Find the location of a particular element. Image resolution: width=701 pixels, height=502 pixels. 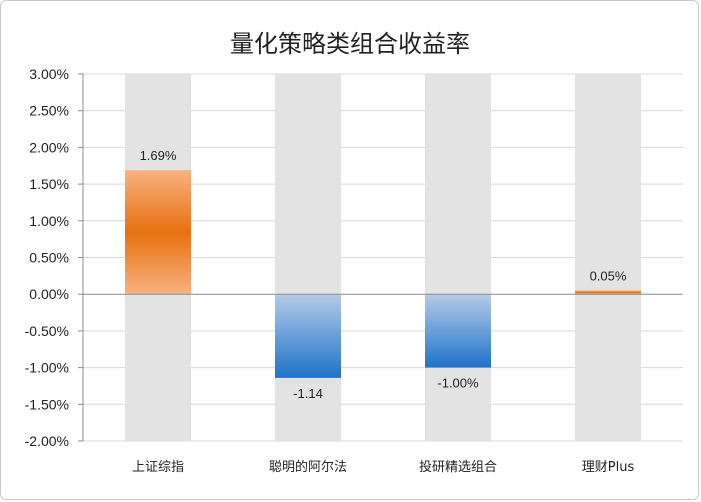

y-tick-label: 0.00% is located at coordinates (49, 294).